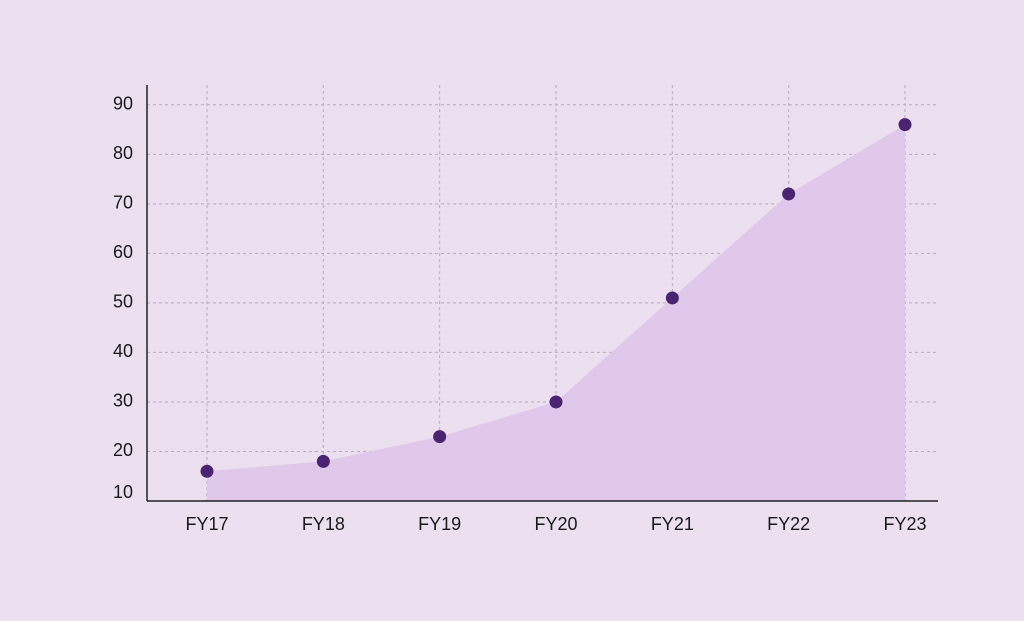  I want to click on x-tick-label: FY21, so click(672, 524).